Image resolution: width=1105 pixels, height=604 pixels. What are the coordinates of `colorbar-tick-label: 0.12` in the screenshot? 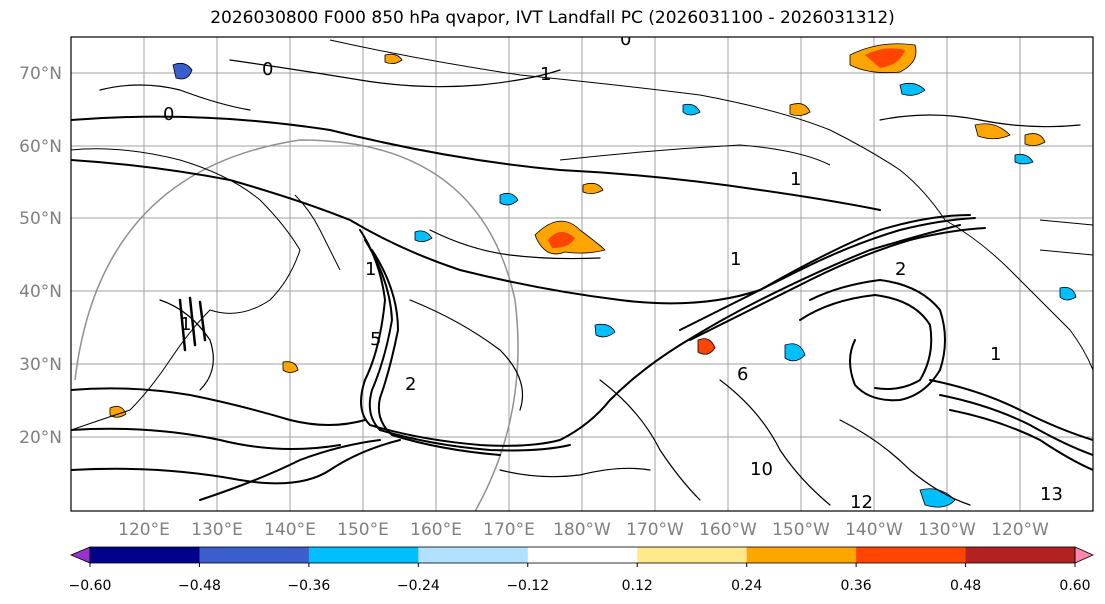 It's located at (637, 586).